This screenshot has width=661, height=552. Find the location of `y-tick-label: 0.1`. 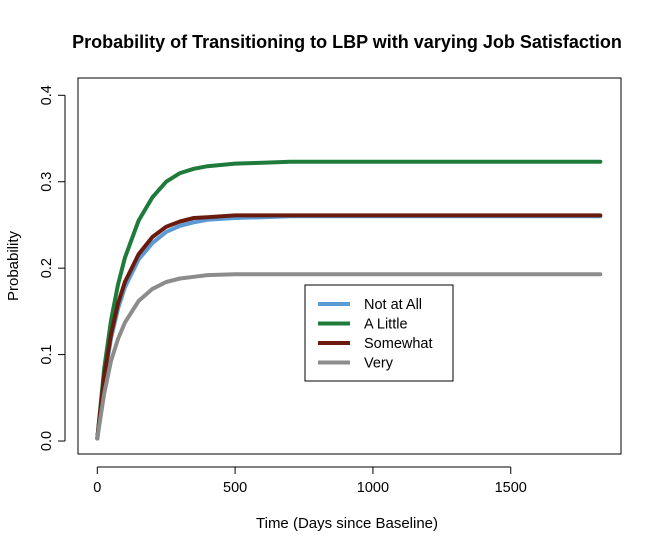

y-tick-label: 0.1 is located at coordinates (47, 355).